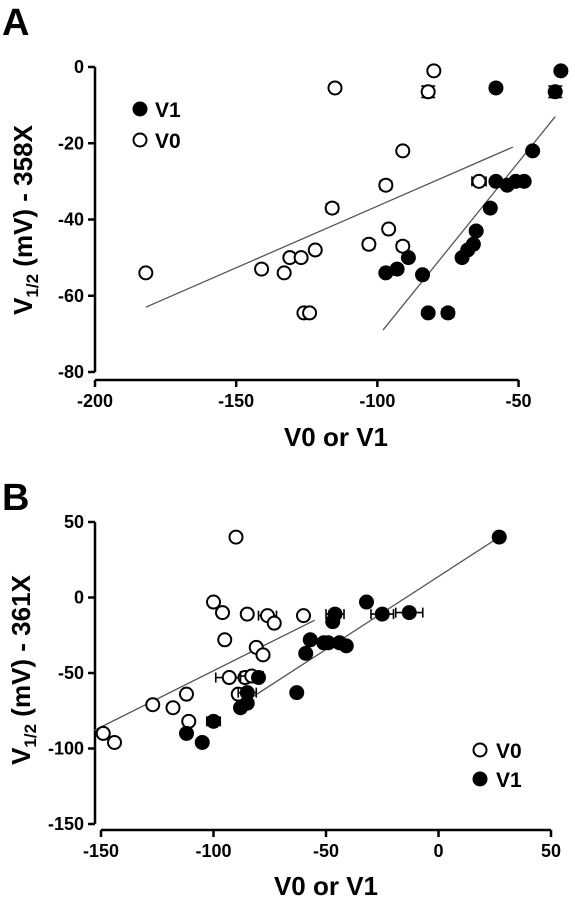 The width and height of the screenshot is (575, 899). I want to click on y-tick-label-b: -50, so click(71, 673).